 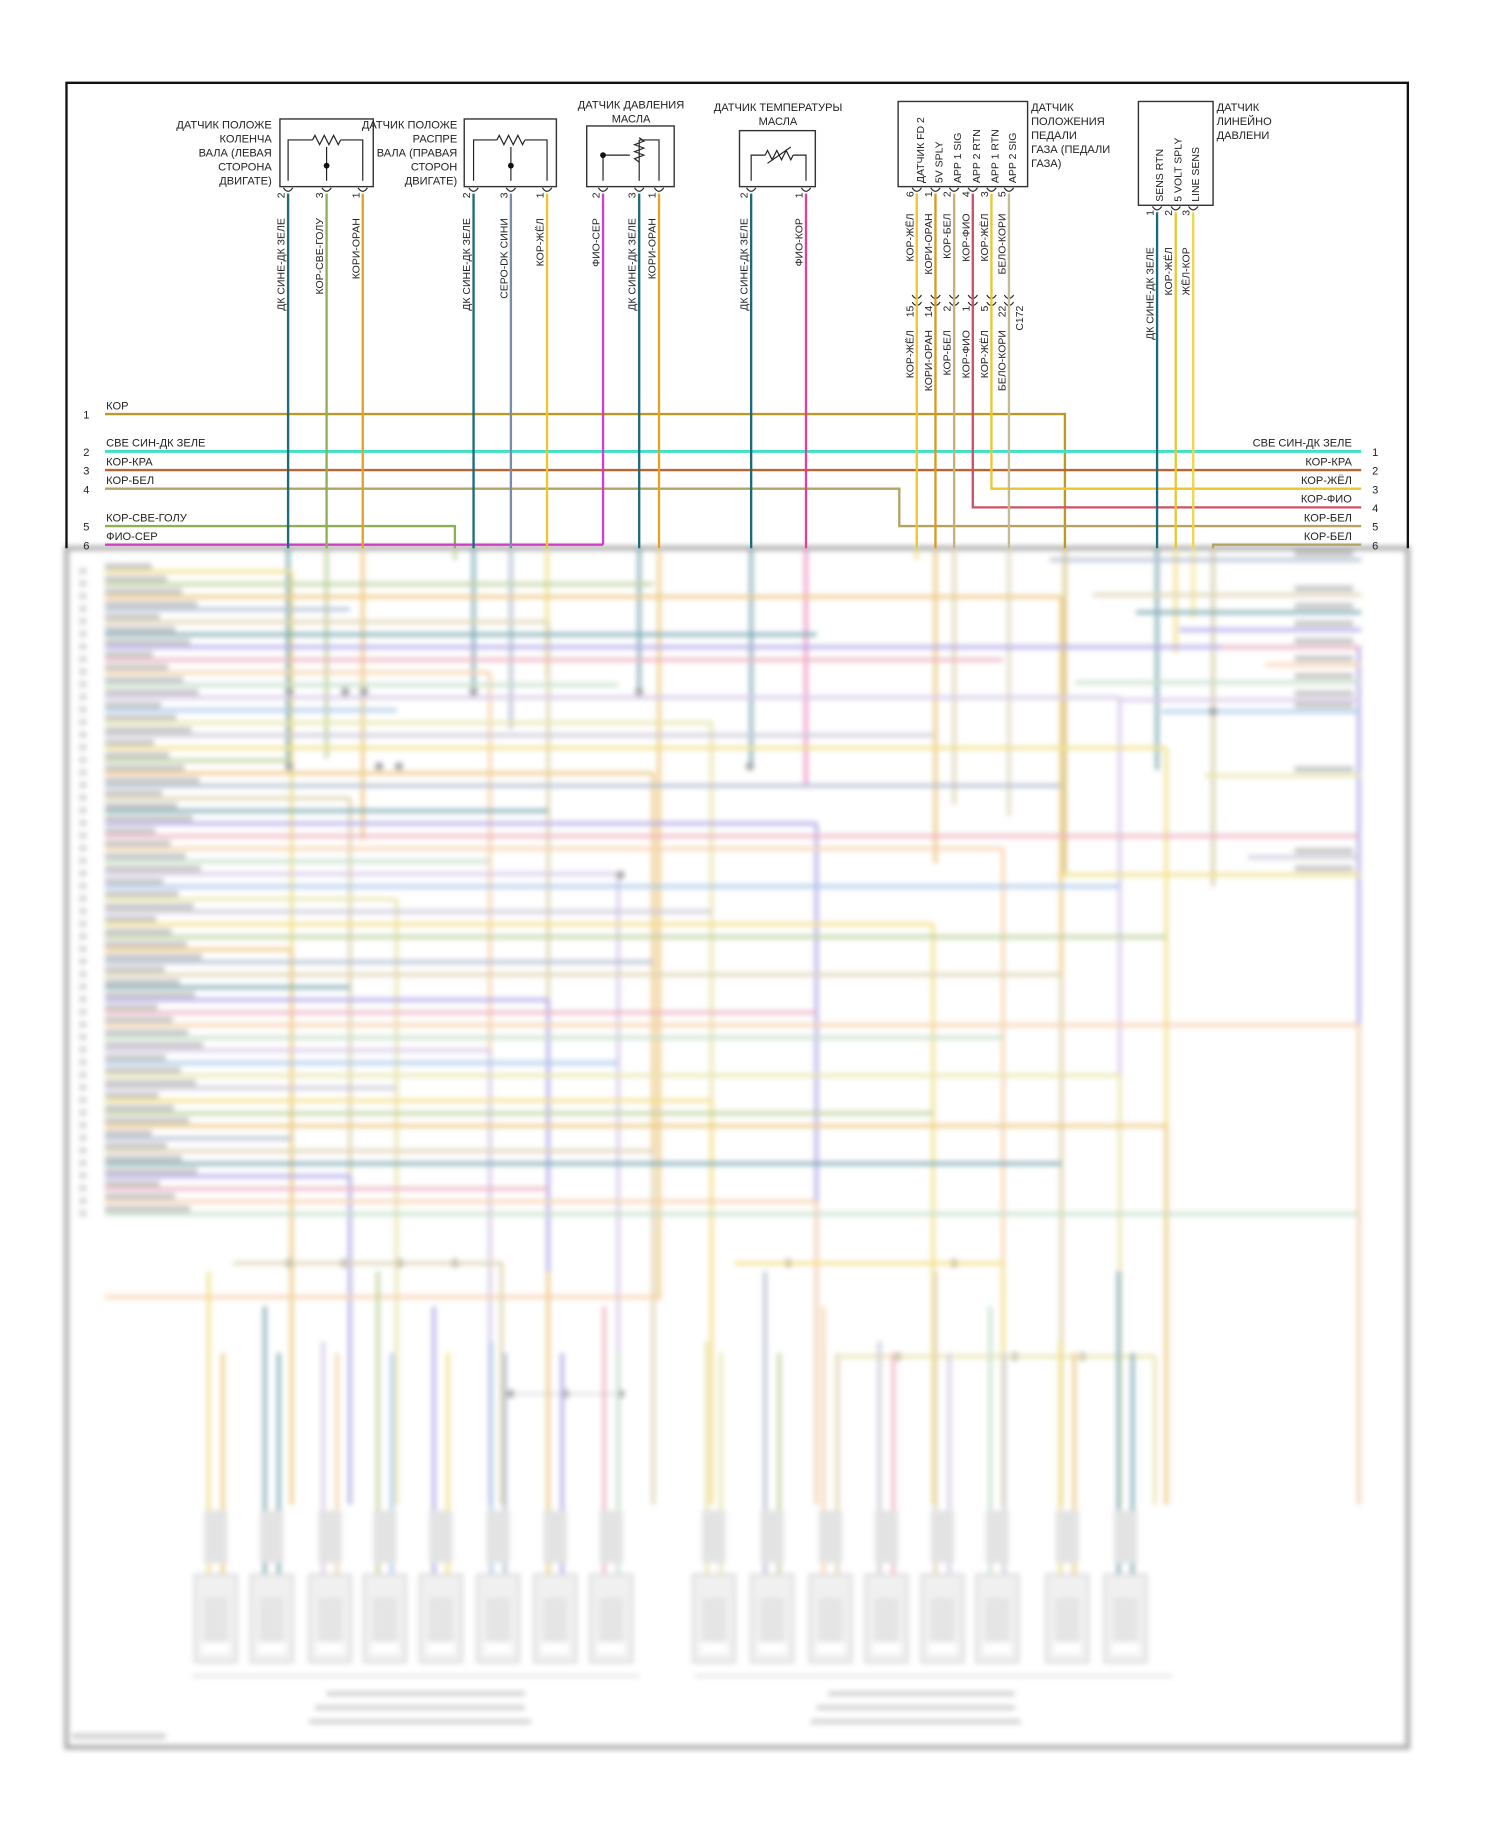 I want to click on connector-pin-number: 2, so click(x=948, y=308).